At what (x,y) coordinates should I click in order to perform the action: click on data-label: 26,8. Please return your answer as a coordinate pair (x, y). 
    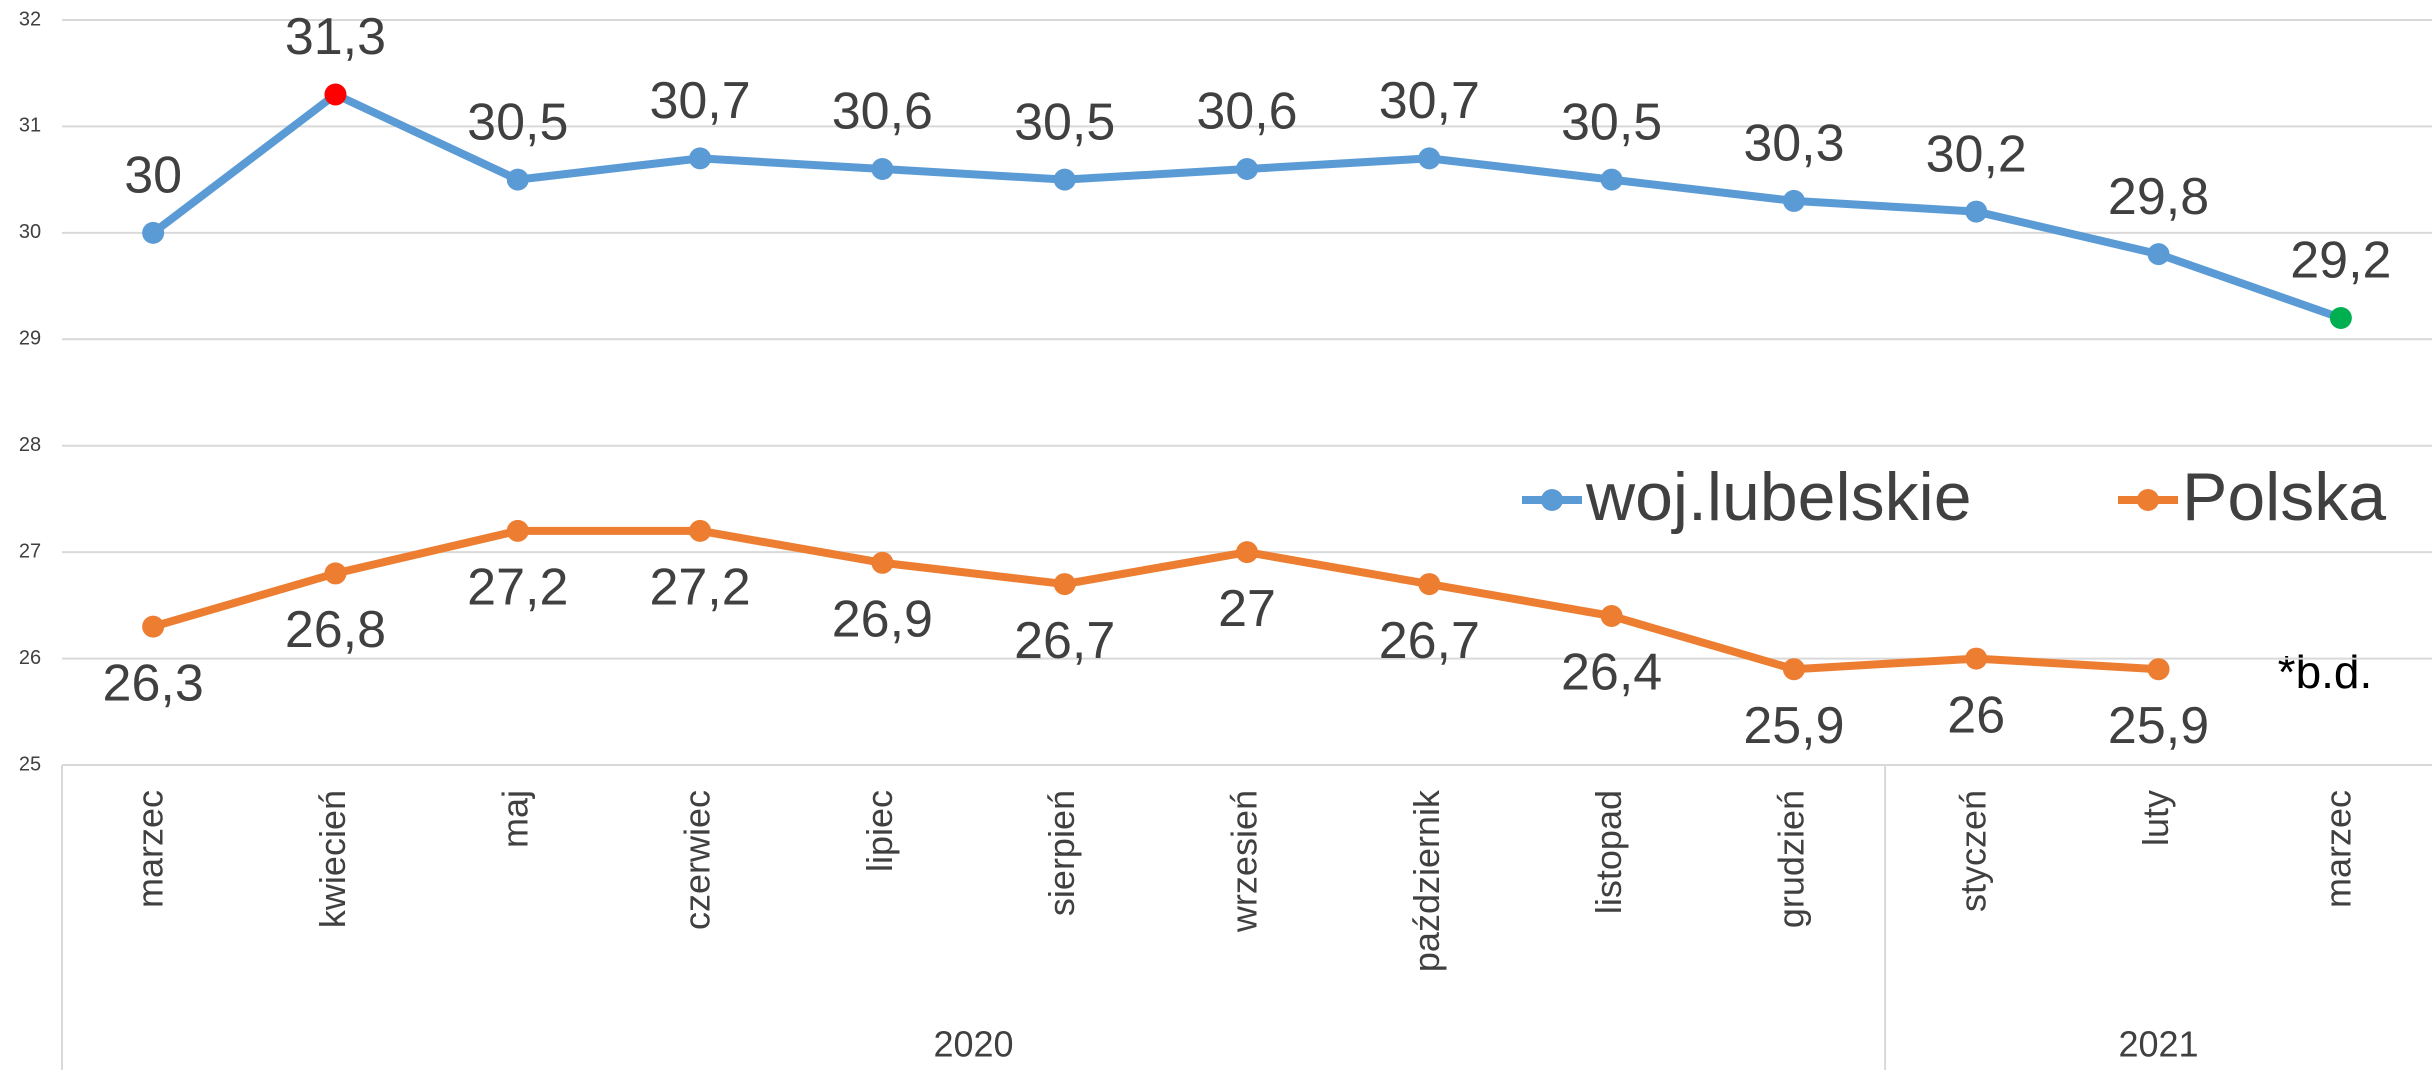
    Looking at the image, I should click on (335, 630).